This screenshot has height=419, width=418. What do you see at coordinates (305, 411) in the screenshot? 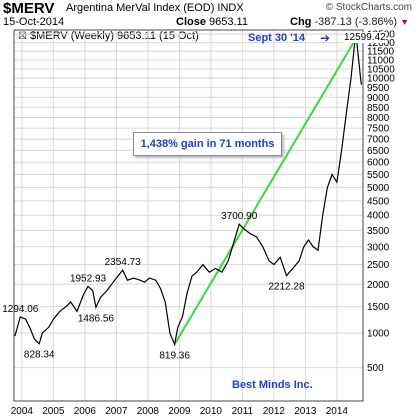
I see `x-tick-label: 2013` at bounding box center [305, 411].